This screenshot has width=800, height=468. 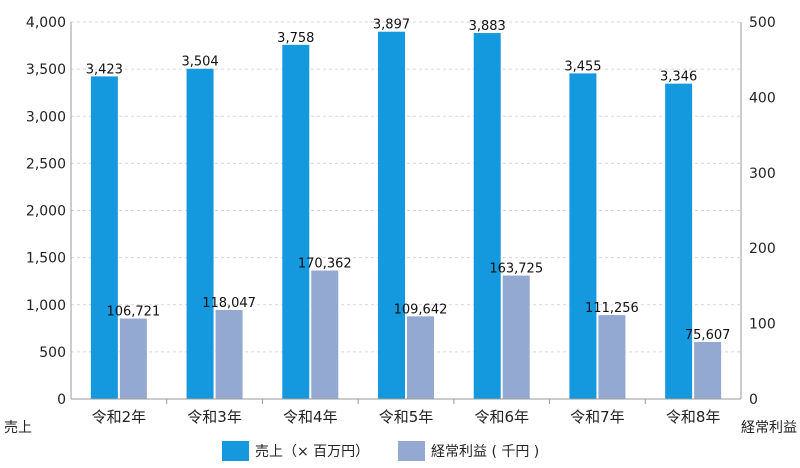 I want to click on profit-value-label: 109,642, so click(x=421, y=309).